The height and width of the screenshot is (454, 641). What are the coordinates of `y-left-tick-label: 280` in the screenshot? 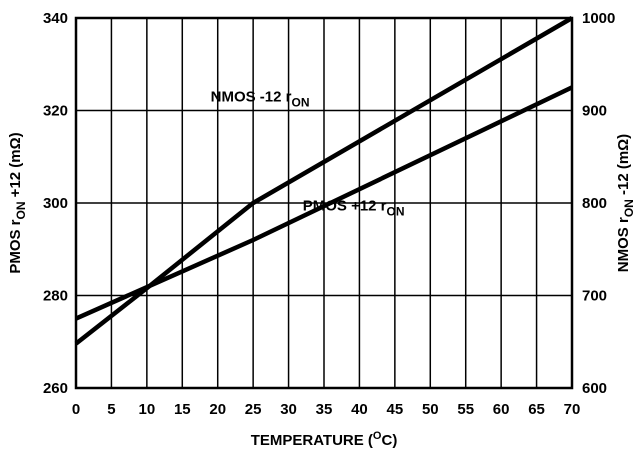 It's located at (55, 296).